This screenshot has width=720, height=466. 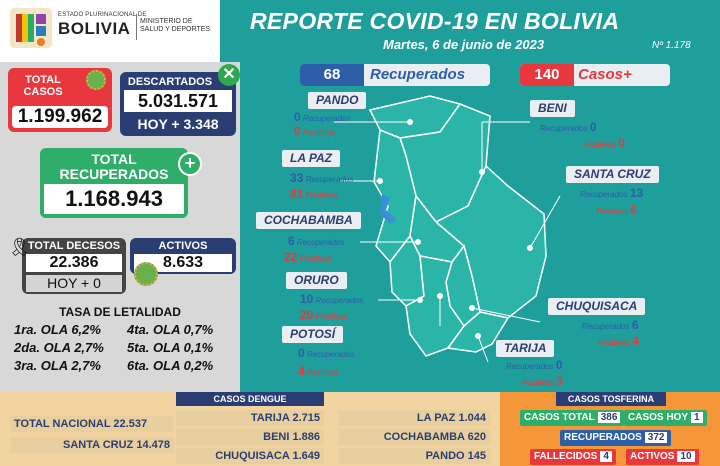 I want to click on dept-chuquisaca-recuperados: Recuperados 6, so click(x=610, y=325).